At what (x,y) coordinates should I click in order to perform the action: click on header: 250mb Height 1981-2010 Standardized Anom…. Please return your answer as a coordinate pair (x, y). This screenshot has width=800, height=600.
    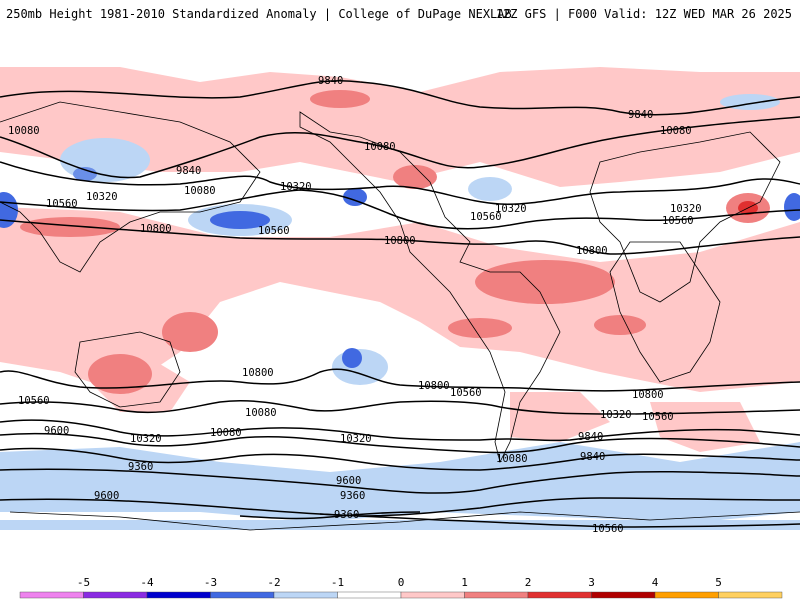
    Looking at the image, I should click on (400, 20).